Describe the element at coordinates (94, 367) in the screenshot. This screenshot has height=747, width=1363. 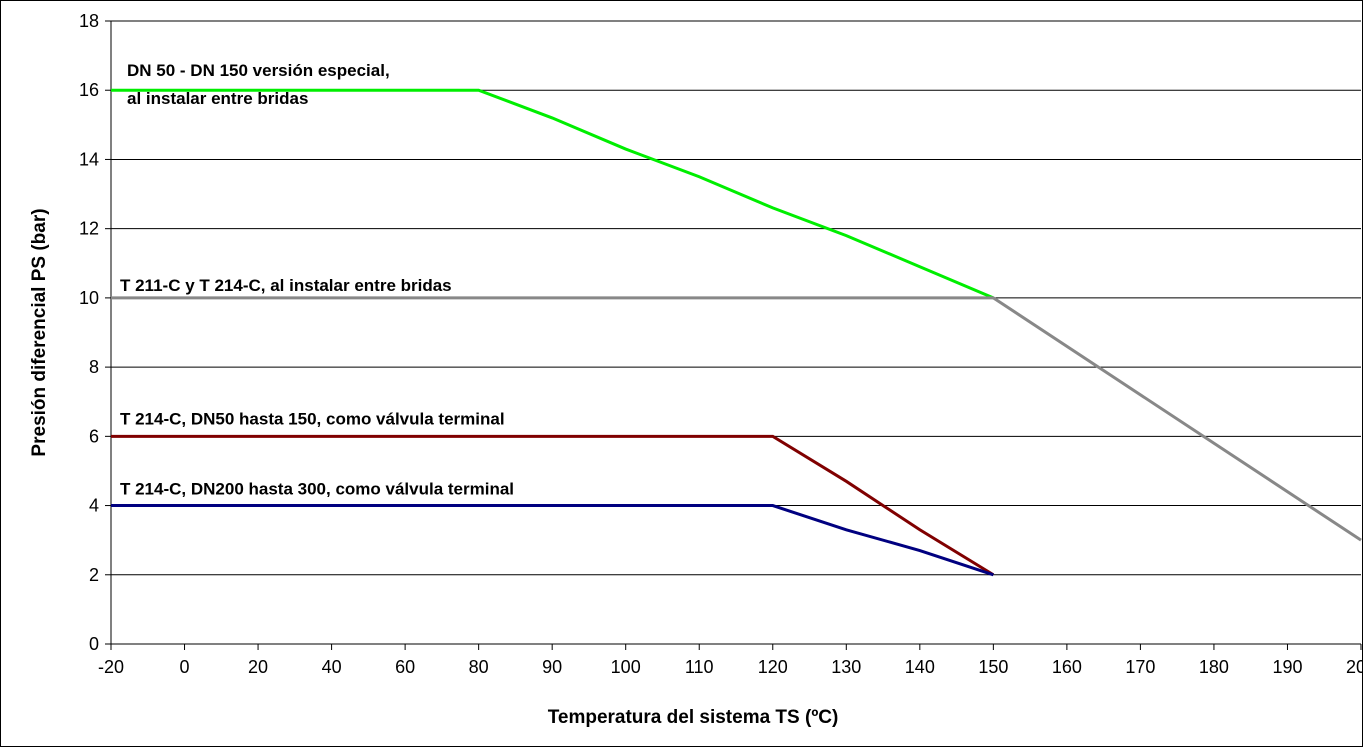
I see `y-tick-label: 8` at that location.